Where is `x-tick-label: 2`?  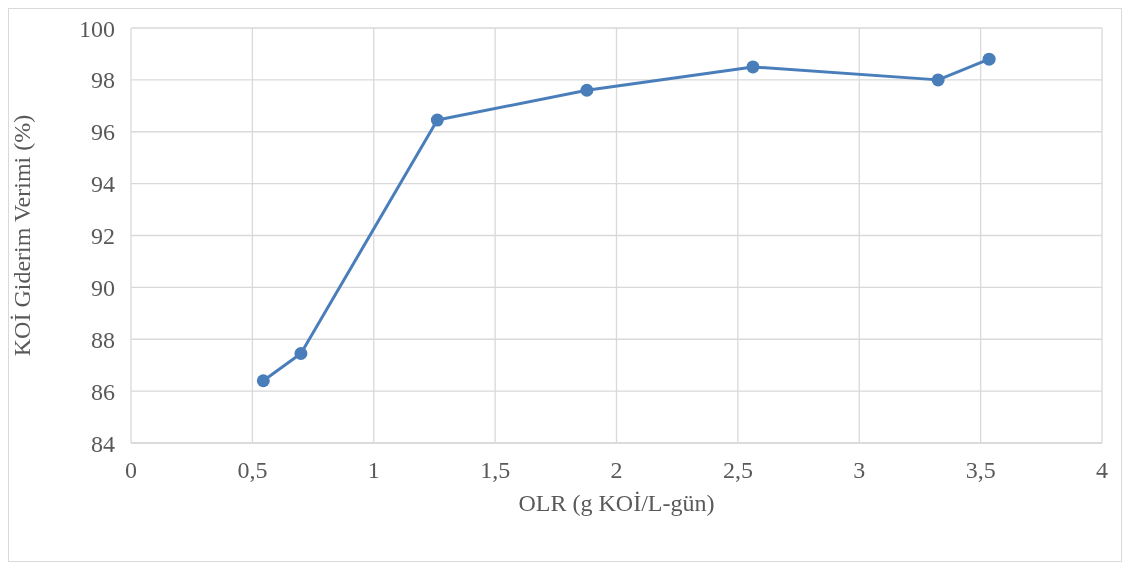
x-tick-label: 2 is located at coordinates (616, 470).